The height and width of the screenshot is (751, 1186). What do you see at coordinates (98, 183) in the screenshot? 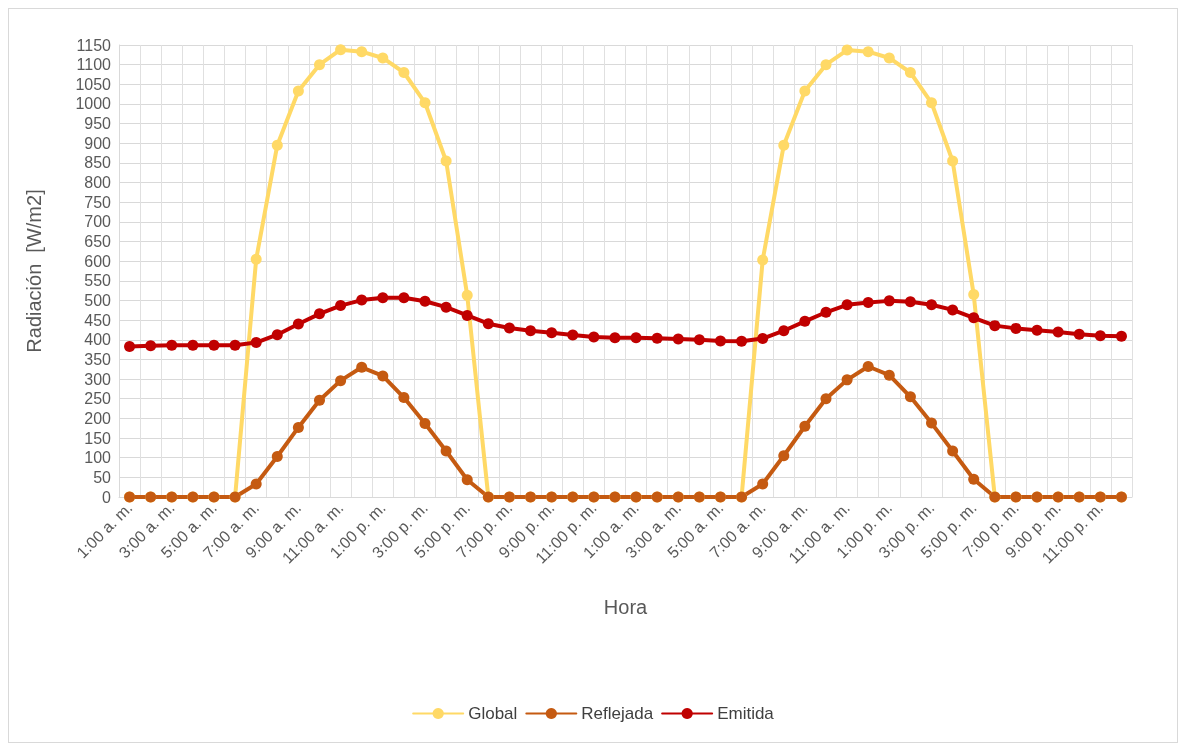
I see `y-tick-label: 800` at bounding box center [98, 183].